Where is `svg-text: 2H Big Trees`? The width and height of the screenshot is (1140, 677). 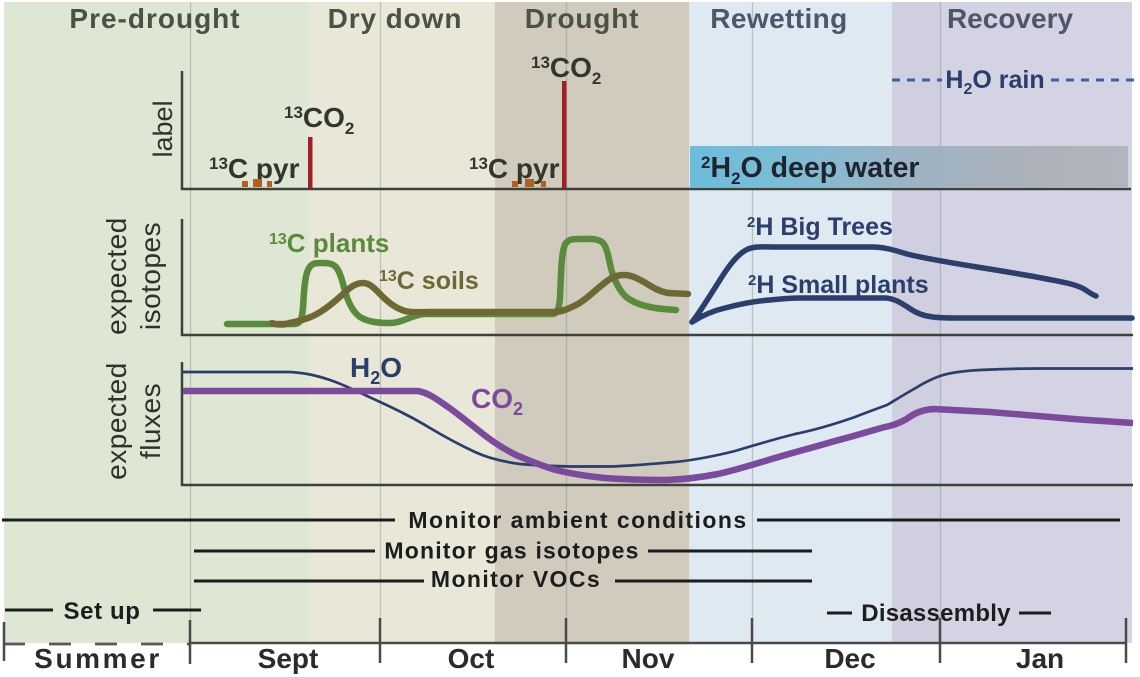 svg-text: 2H Big Trees is located at coordinates (820, 227).